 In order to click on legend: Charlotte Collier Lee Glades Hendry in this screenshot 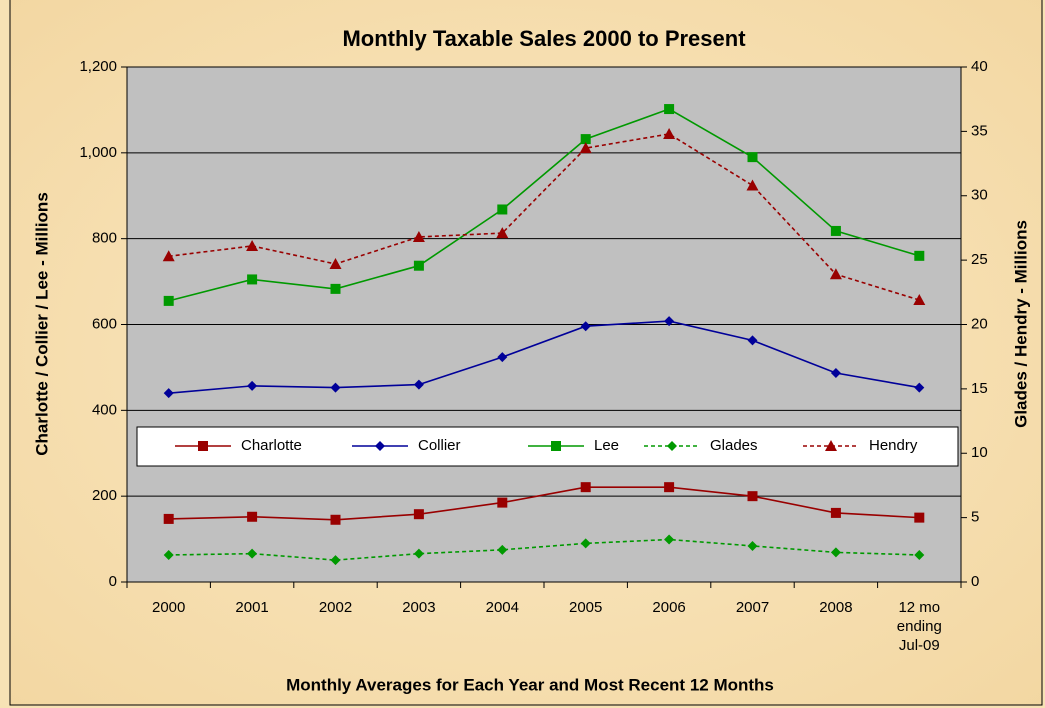, I will do `click(547, 446)`.